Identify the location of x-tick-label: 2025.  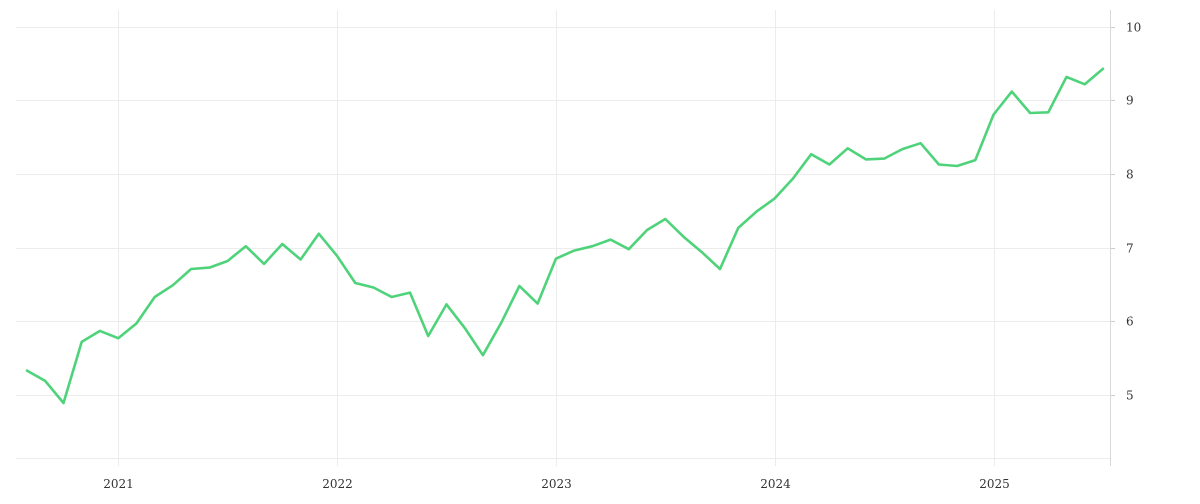
(994, 484).